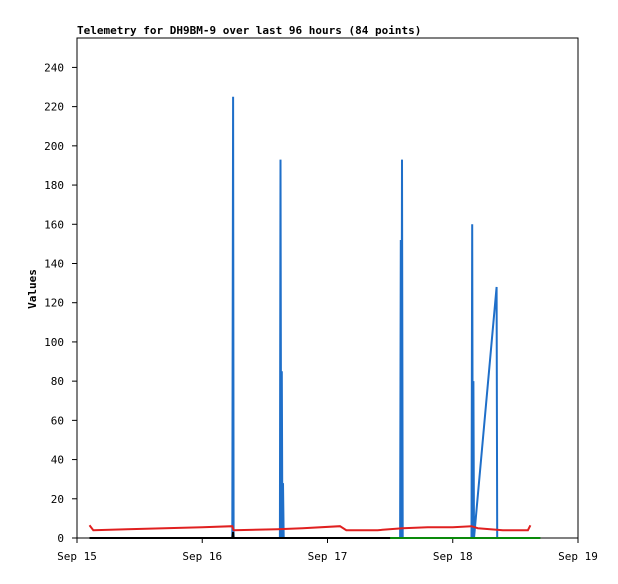  What do you see at coordinates (32, 289) in the screenshot?
I see `y-axis-label: Values` at bounding box center [32, 289].